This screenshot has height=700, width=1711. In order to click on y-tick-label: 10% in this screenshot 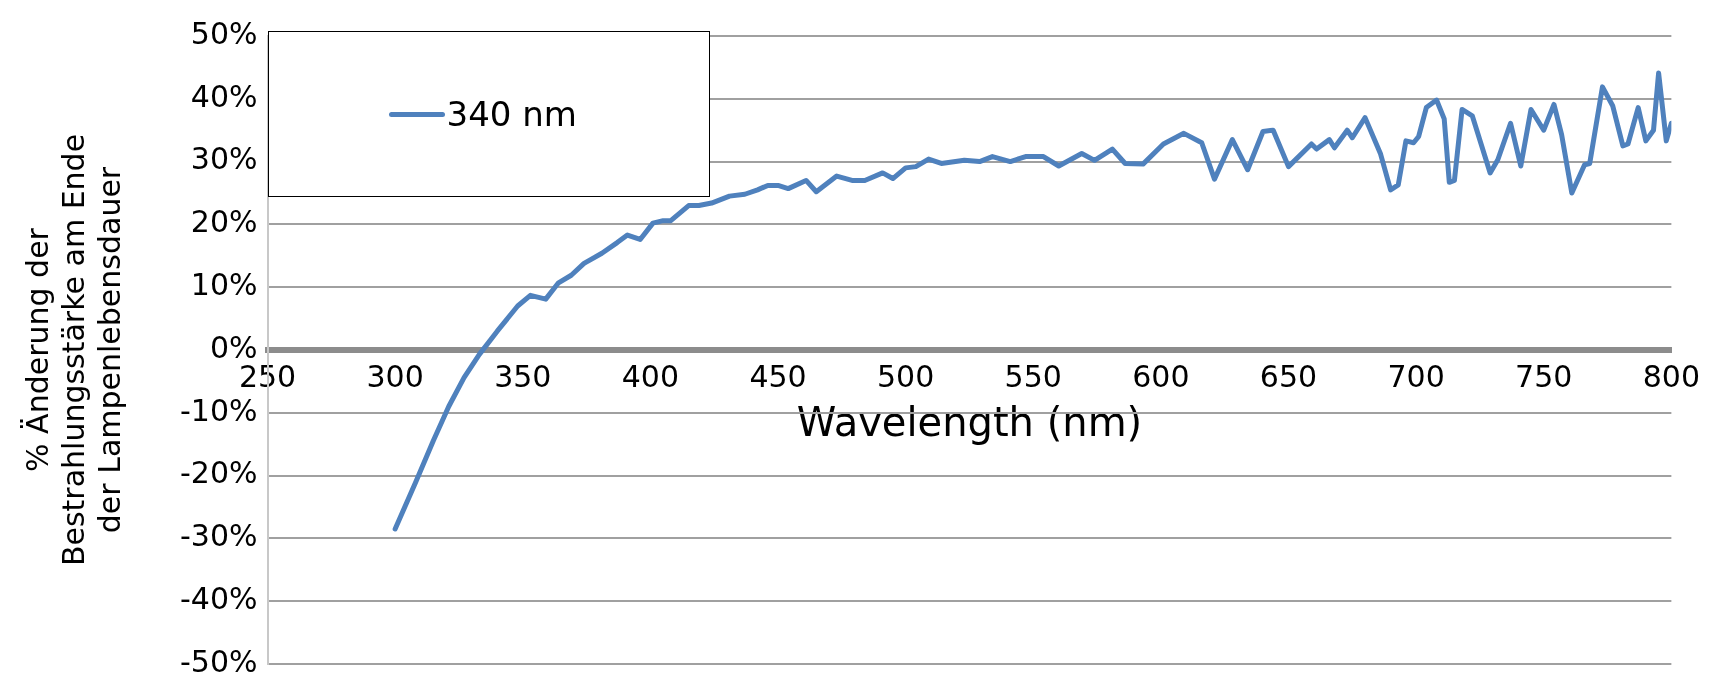, I will do `click(224, 284)`.